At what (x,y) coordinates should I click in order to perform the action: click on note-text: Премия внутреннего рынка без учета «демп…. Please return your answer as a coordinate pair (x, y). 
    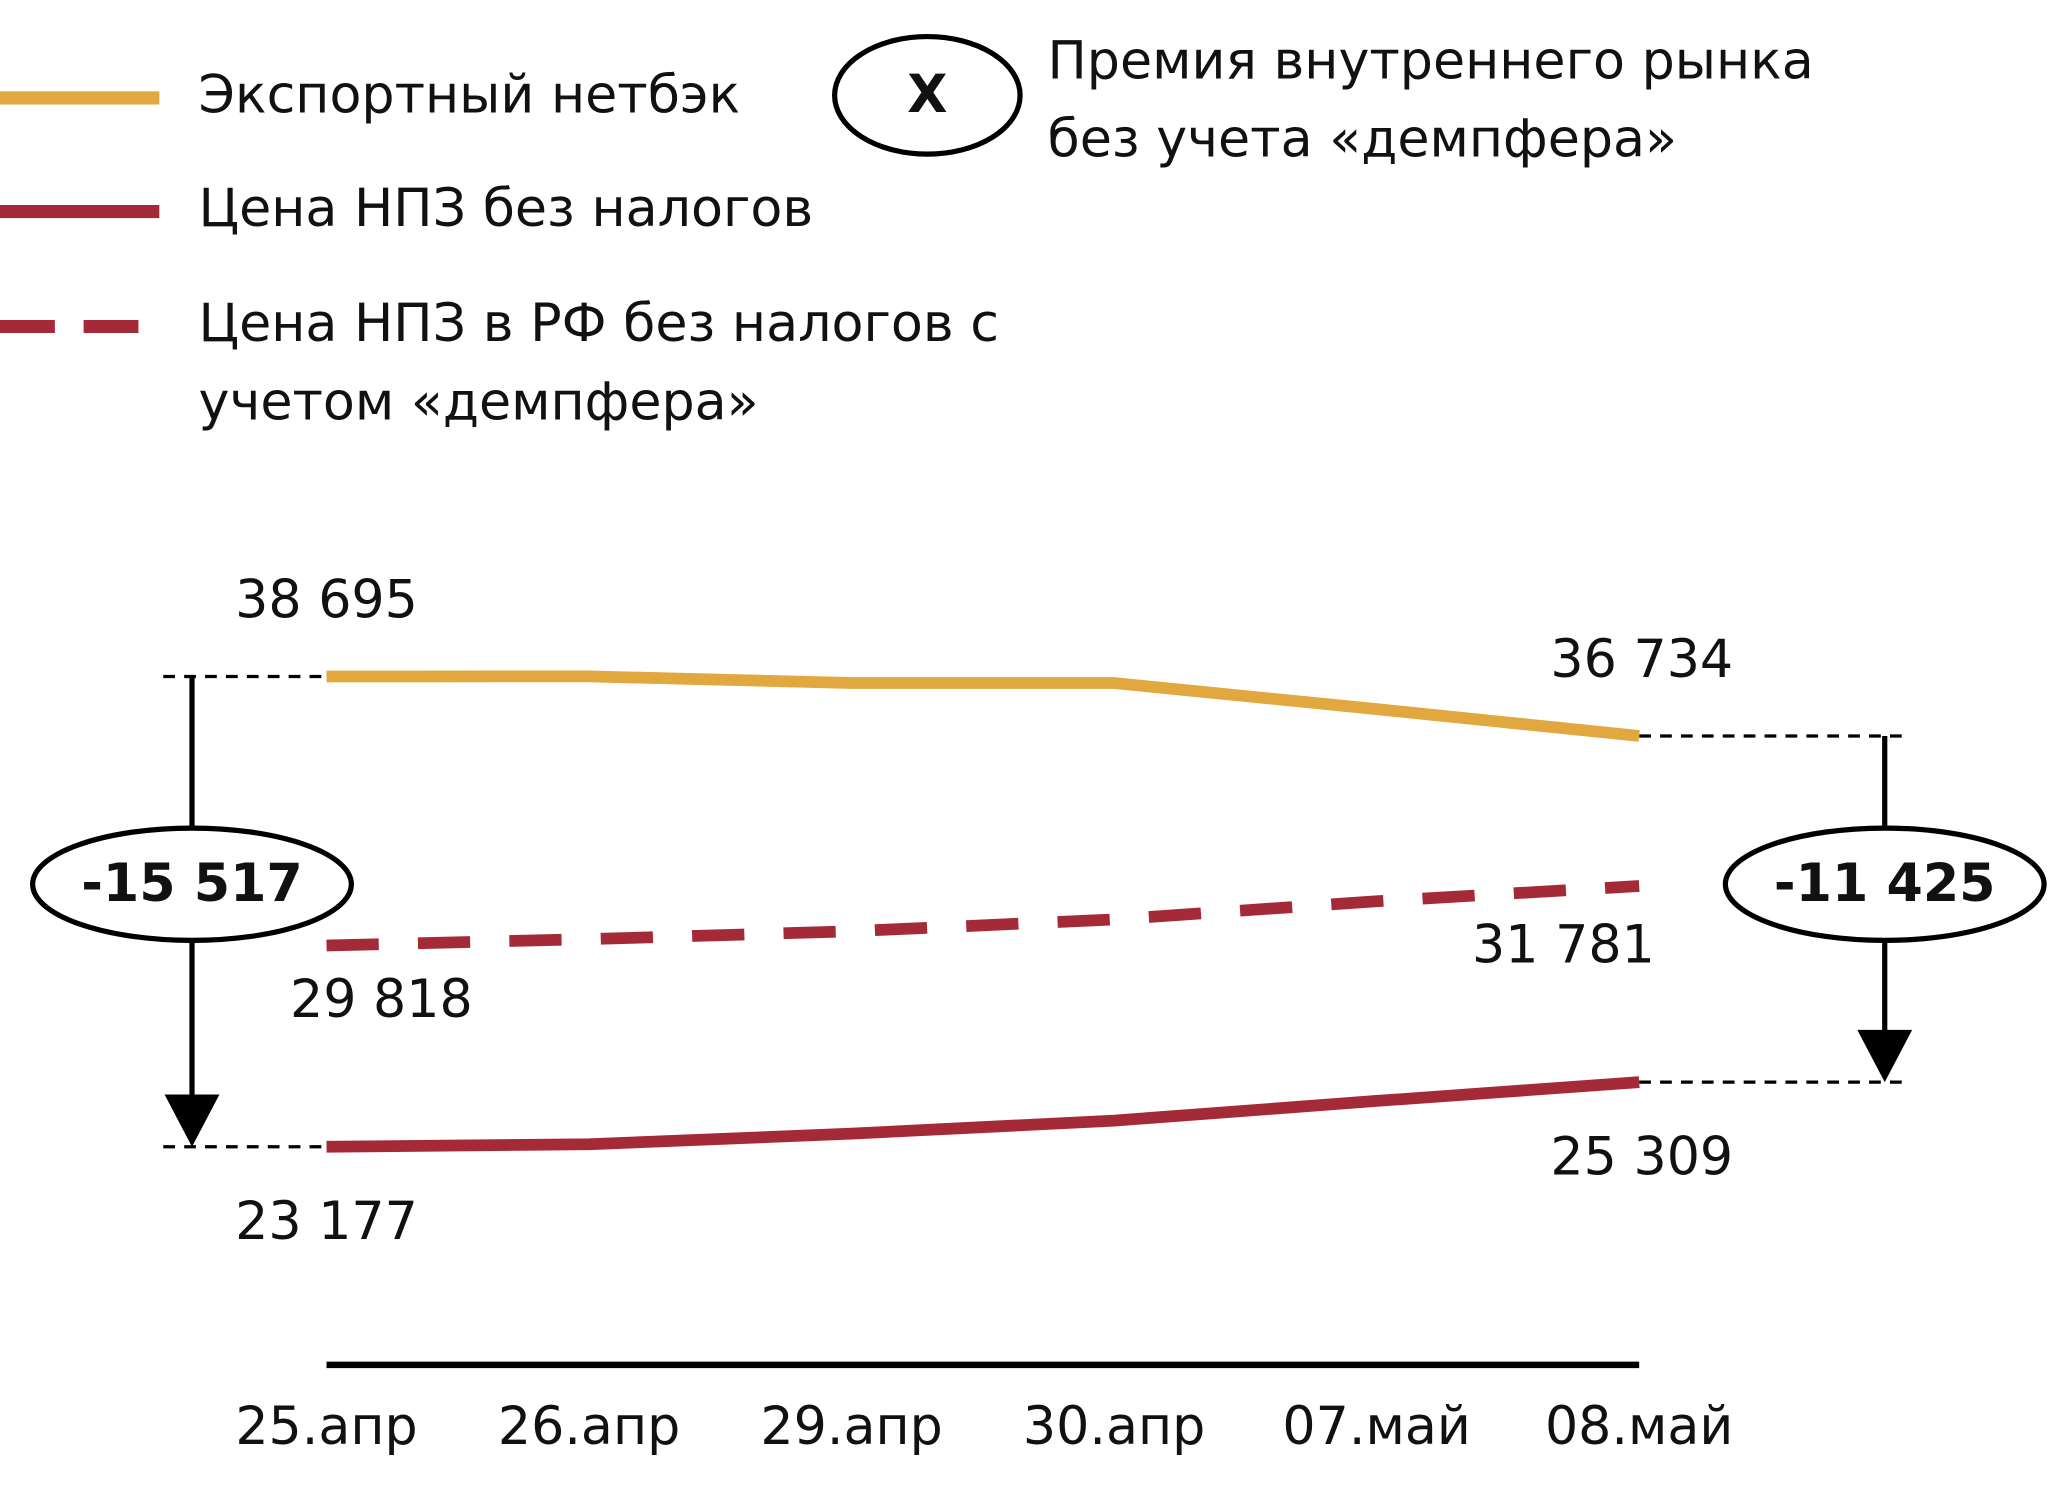
    Looking at the image, I should click on (1430, 100).